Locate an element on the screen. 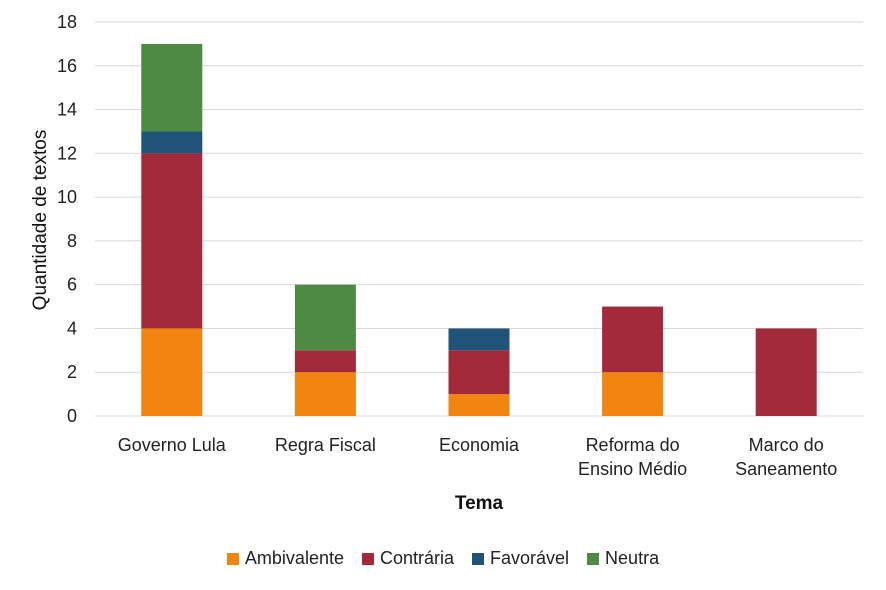 This screenshot has height=590, width=886. x-tick-label: Governo Lula is located at coordinates (172, 445).